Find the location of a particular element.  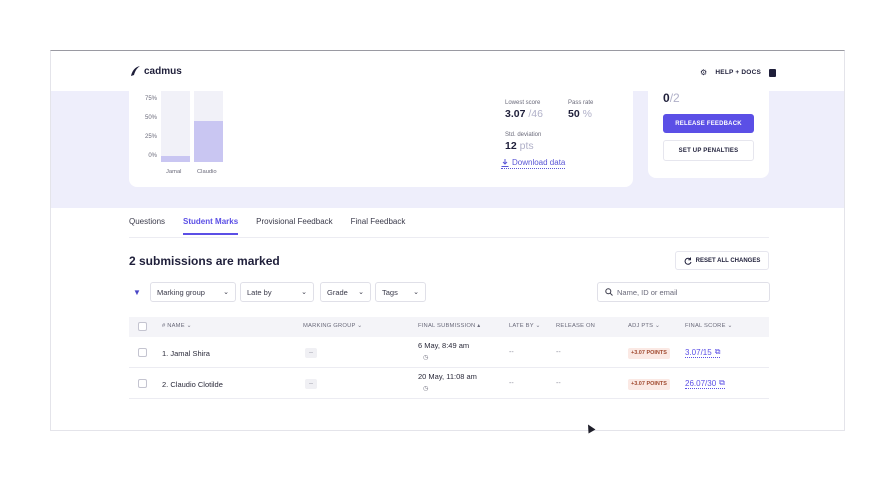

top-bar: cadmus ⚙ HELP + DOCS is located at coordinates (447, 71).